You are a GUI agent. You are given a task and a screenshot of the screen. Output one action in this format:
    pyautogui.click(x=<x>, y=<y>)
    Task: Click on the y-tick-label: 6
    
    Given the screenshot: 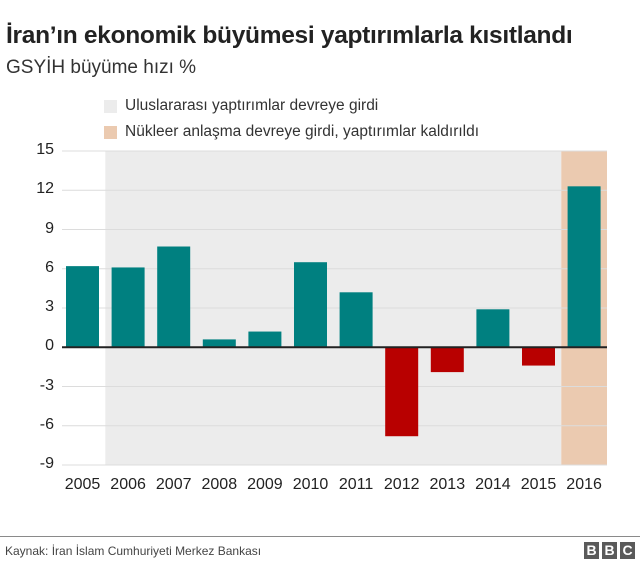 What is the action you would take?
    pyautogui.click(x=49, y=267)
    